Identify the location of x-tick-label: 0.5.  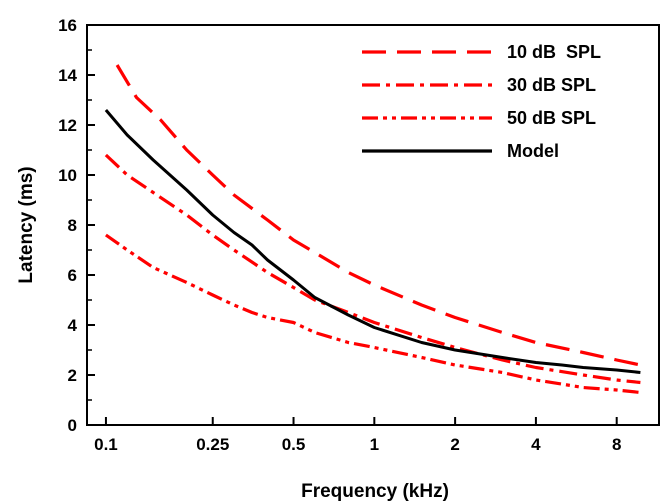
(294, 444).